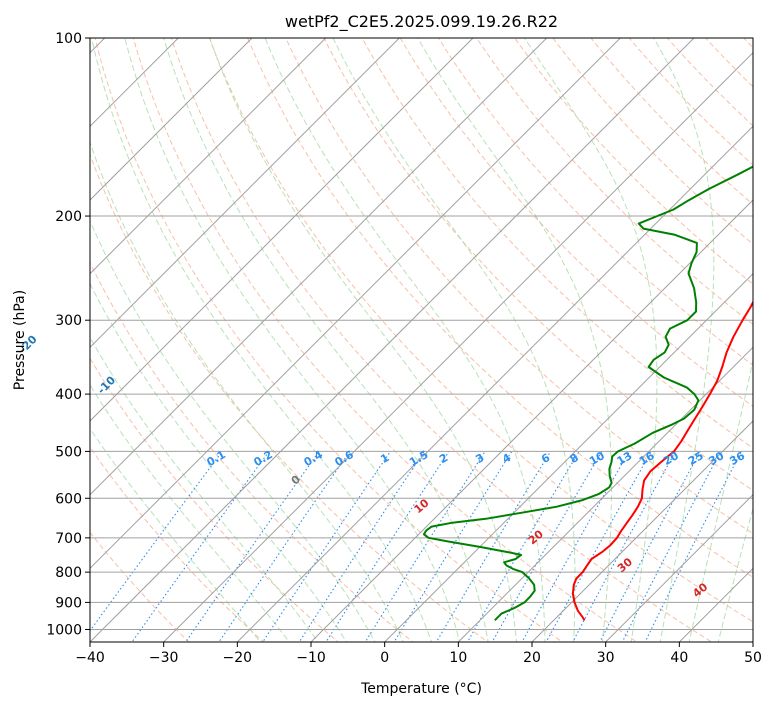  Describe the element at coordinates (68, 573) in the screenshot. I see `y-tick-label: 800` at that location.